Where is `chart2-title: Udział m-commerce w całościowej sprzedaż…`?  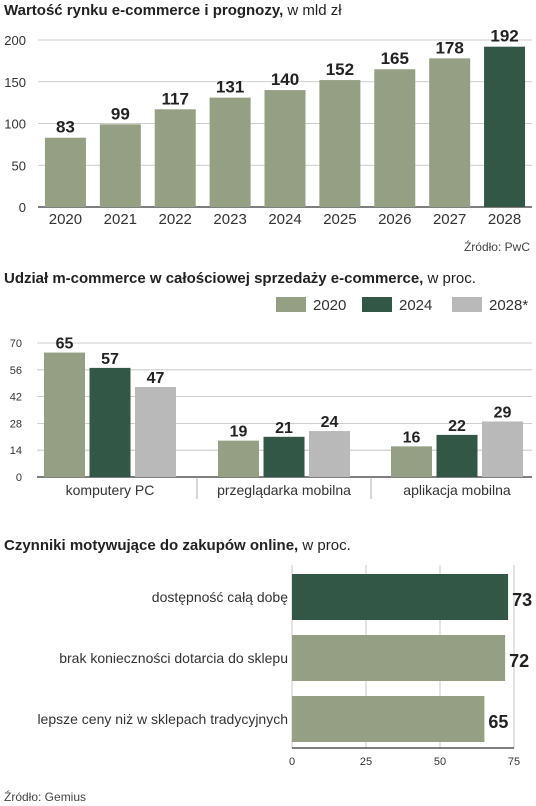 chart2-title: Udział m-commerce w całościowej sprzedaż… is located at coordinates (240, 278).